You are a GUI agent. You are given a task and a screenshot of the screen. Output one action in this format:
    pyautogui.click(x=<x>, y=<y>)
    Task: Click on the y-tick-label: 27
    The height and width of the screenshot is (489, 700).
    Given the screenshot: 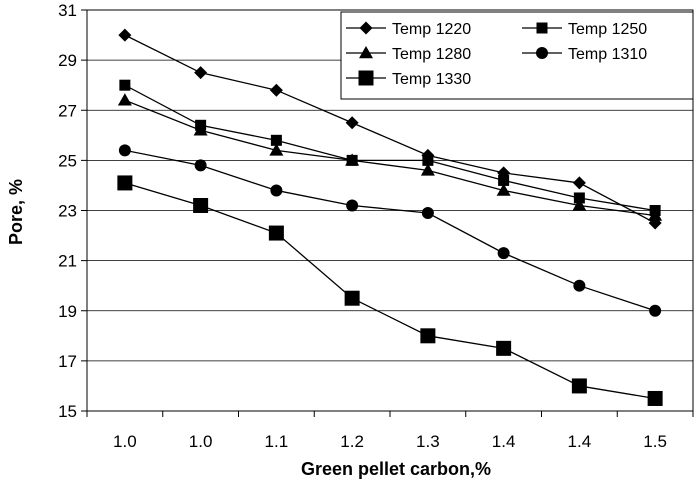 What is the action you would take?
    pyautogui.click(x=67, y=110)
    